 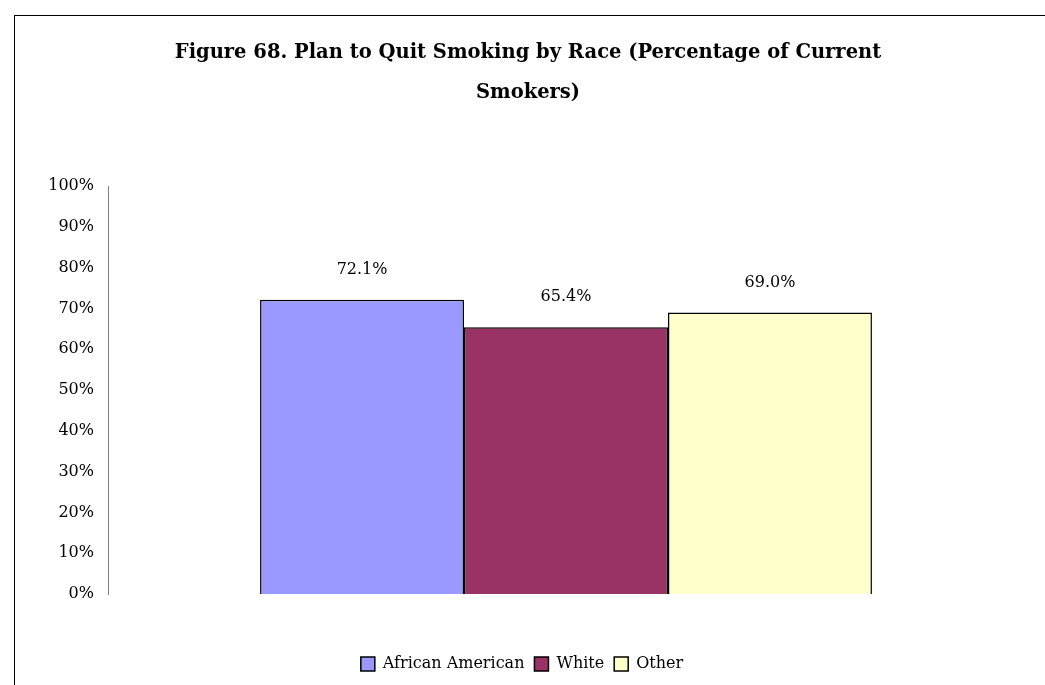 I want to click on y-tick-label: 0%, so click(x=81, y=593).